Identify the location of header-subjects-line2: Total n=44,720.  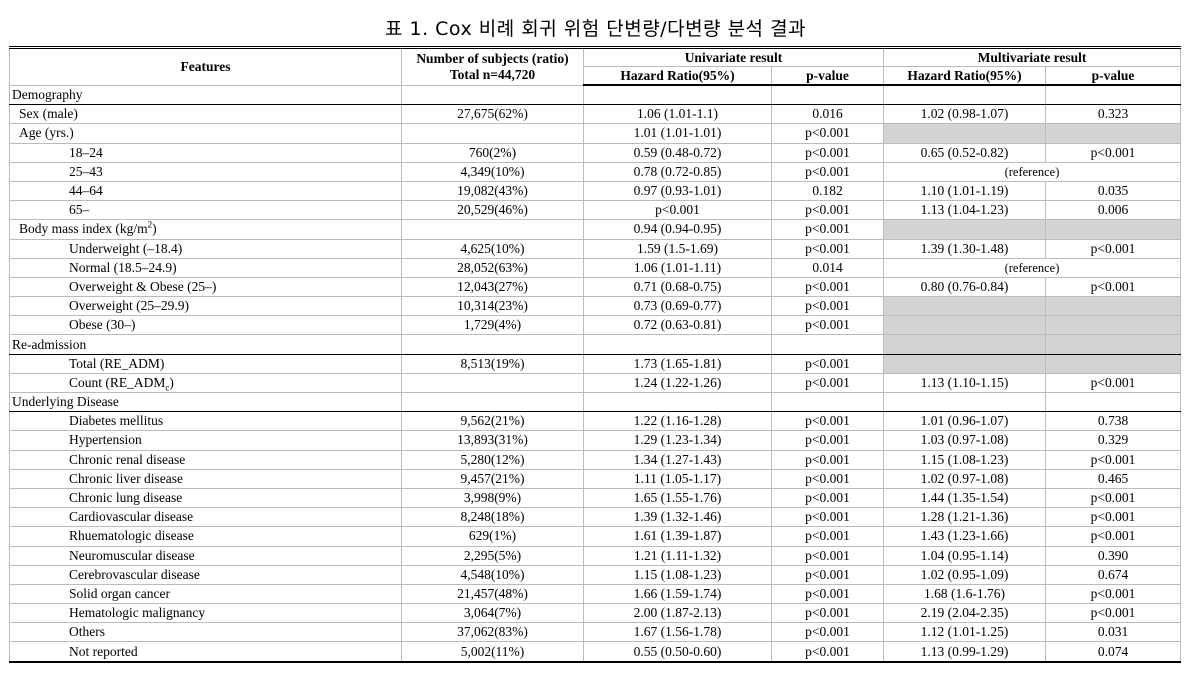
(492, 74).